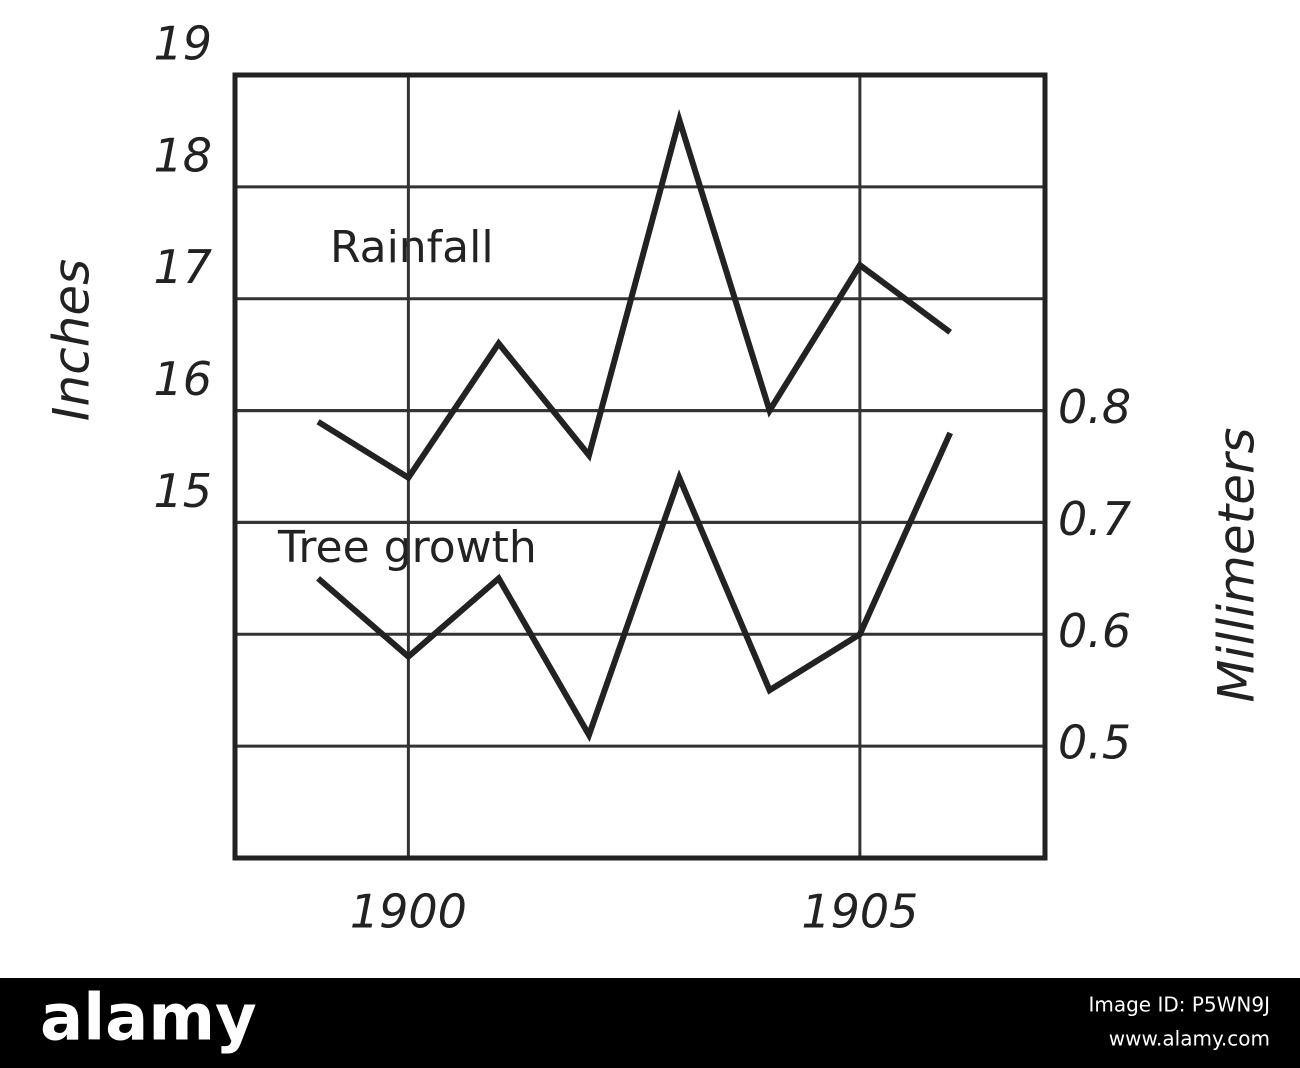  Describe the element at coordinates (182, 379) in the screenshot. I see `y-tick-label: 16` at that location.